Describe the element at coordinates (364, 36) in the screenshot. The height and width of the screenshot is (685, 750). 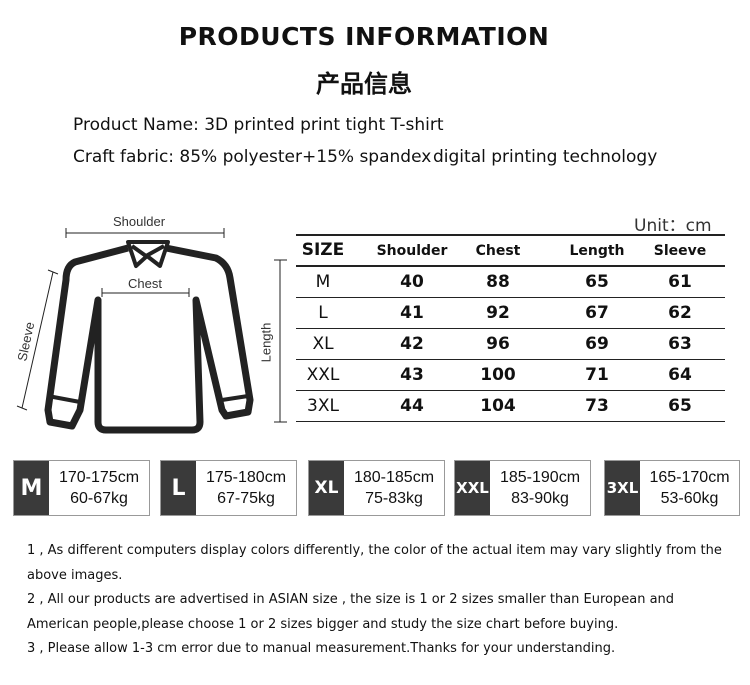
I see `page-title: PRODUCTS INFORMATION` at that location.